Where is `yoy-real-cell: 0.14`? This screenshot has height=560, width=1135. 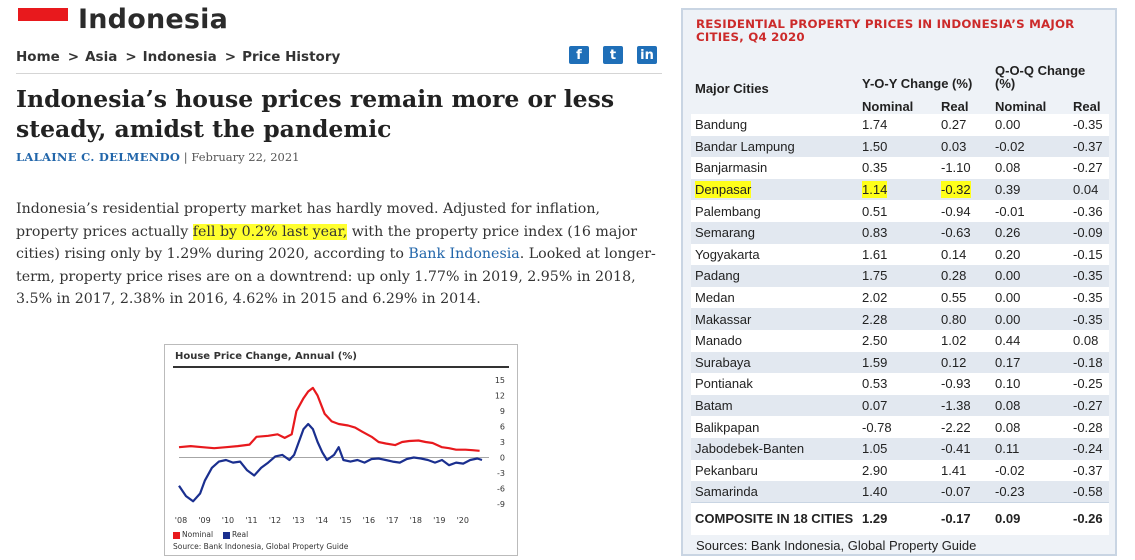
yoy-real-cell: 0.14 is located at coordinates (964, 254).